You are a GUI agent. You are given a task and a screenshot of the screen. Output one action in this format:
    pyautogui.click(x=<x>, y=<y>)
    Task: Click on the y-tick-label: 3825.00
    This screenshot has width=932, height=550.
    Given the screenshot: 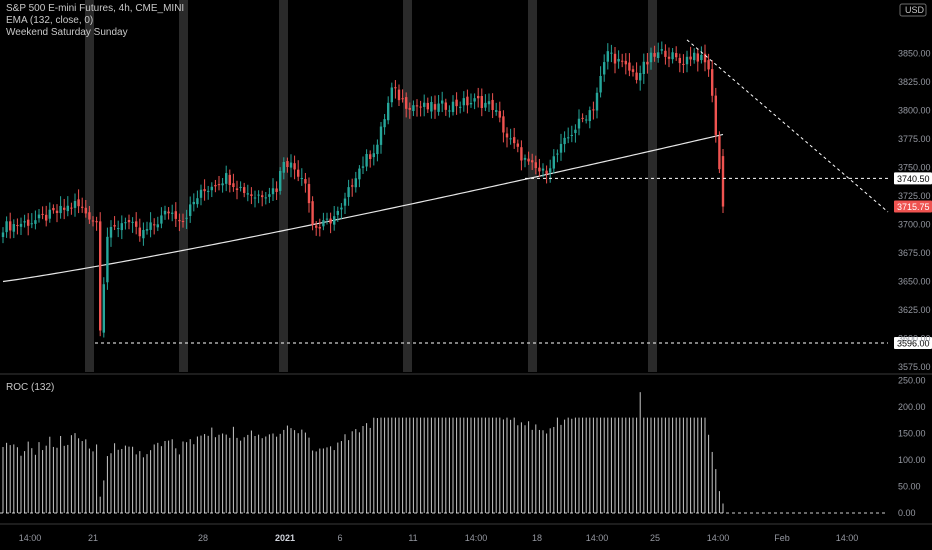 What is the action you would take?
    pyautogui.click(x=914, y=82)
    